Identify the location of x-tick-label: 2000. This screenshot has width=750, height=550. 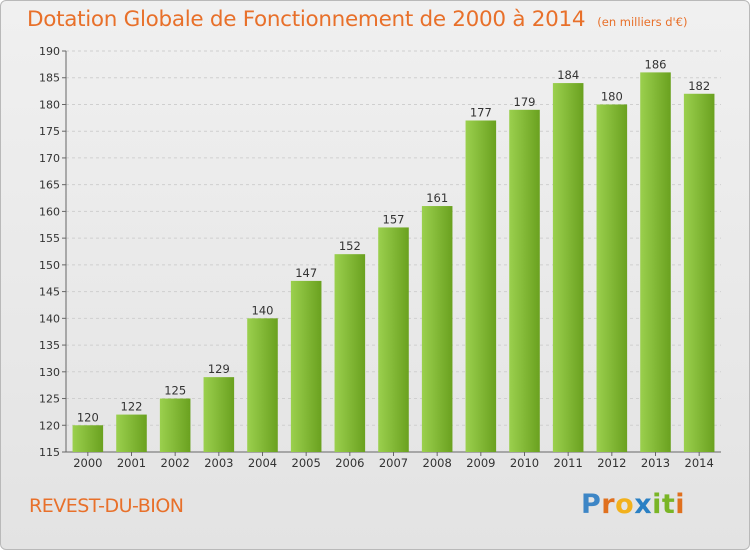
(87, 463).